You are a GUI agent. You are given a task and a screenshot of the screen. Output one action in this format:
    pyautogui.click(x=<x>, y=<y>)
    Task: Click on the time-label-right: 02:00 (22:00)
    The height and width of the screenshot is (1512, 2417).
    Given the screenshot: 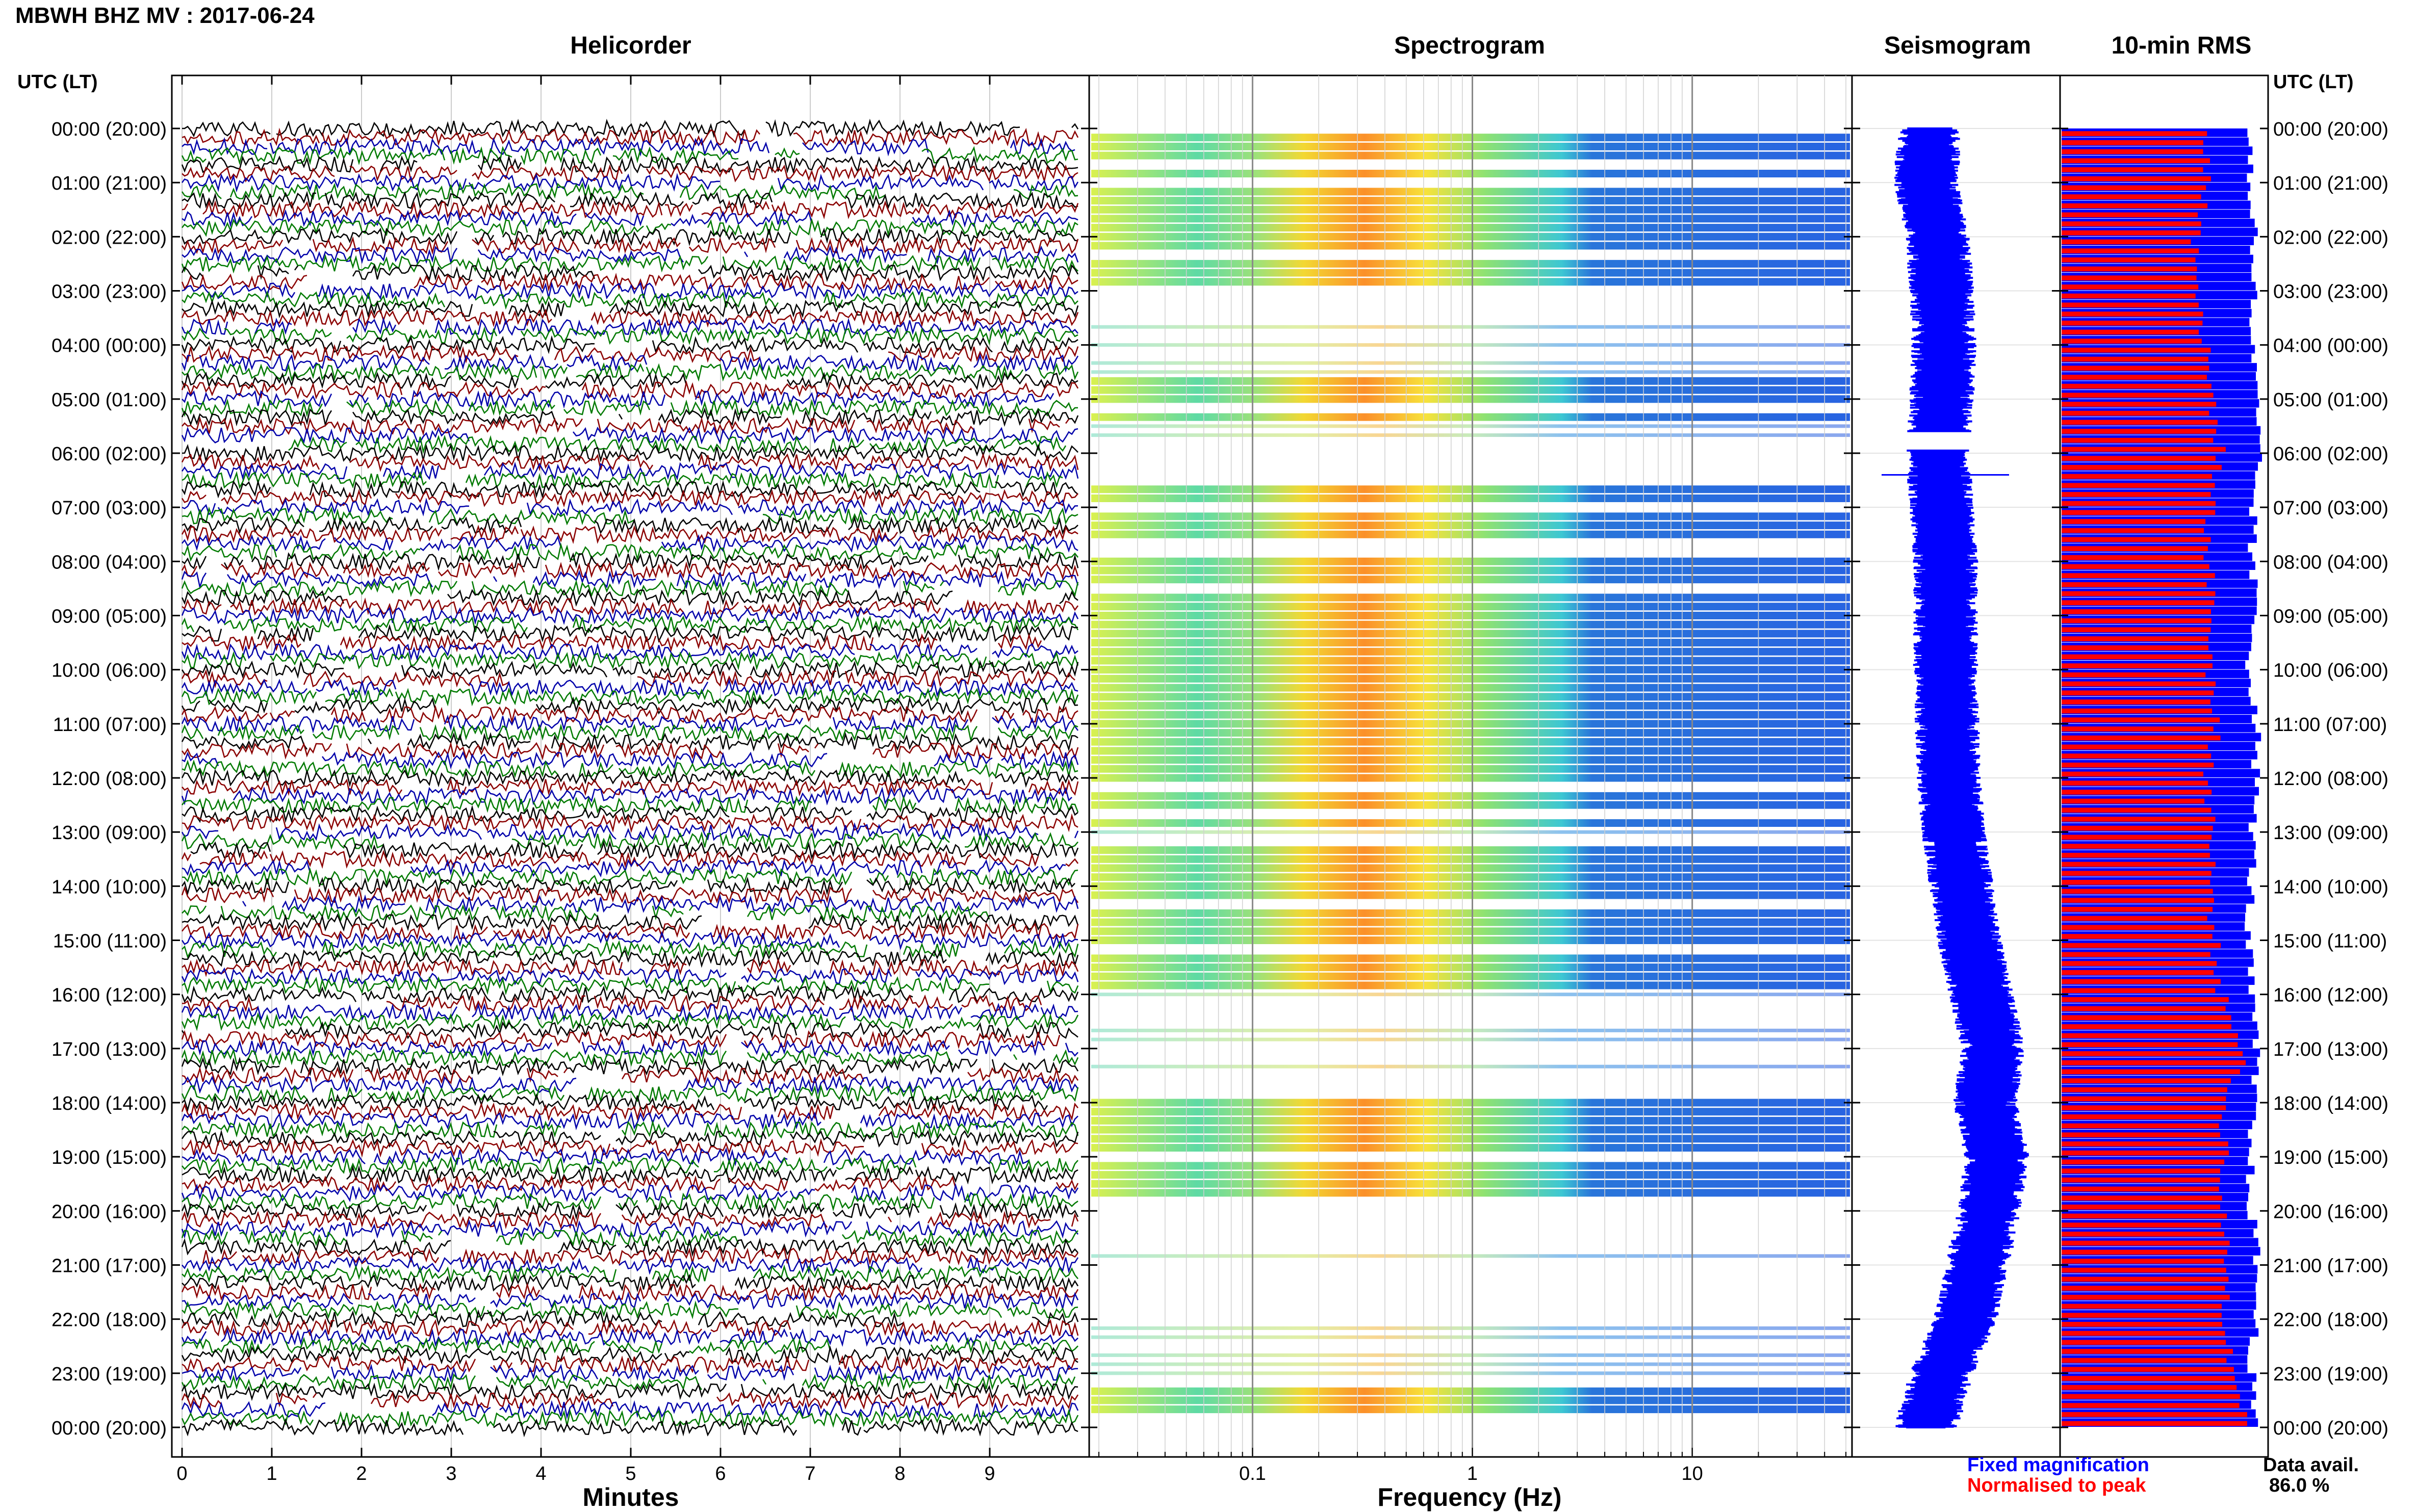 What is the action you would take?
    pyautogui.click(x=2330, y=237)
    